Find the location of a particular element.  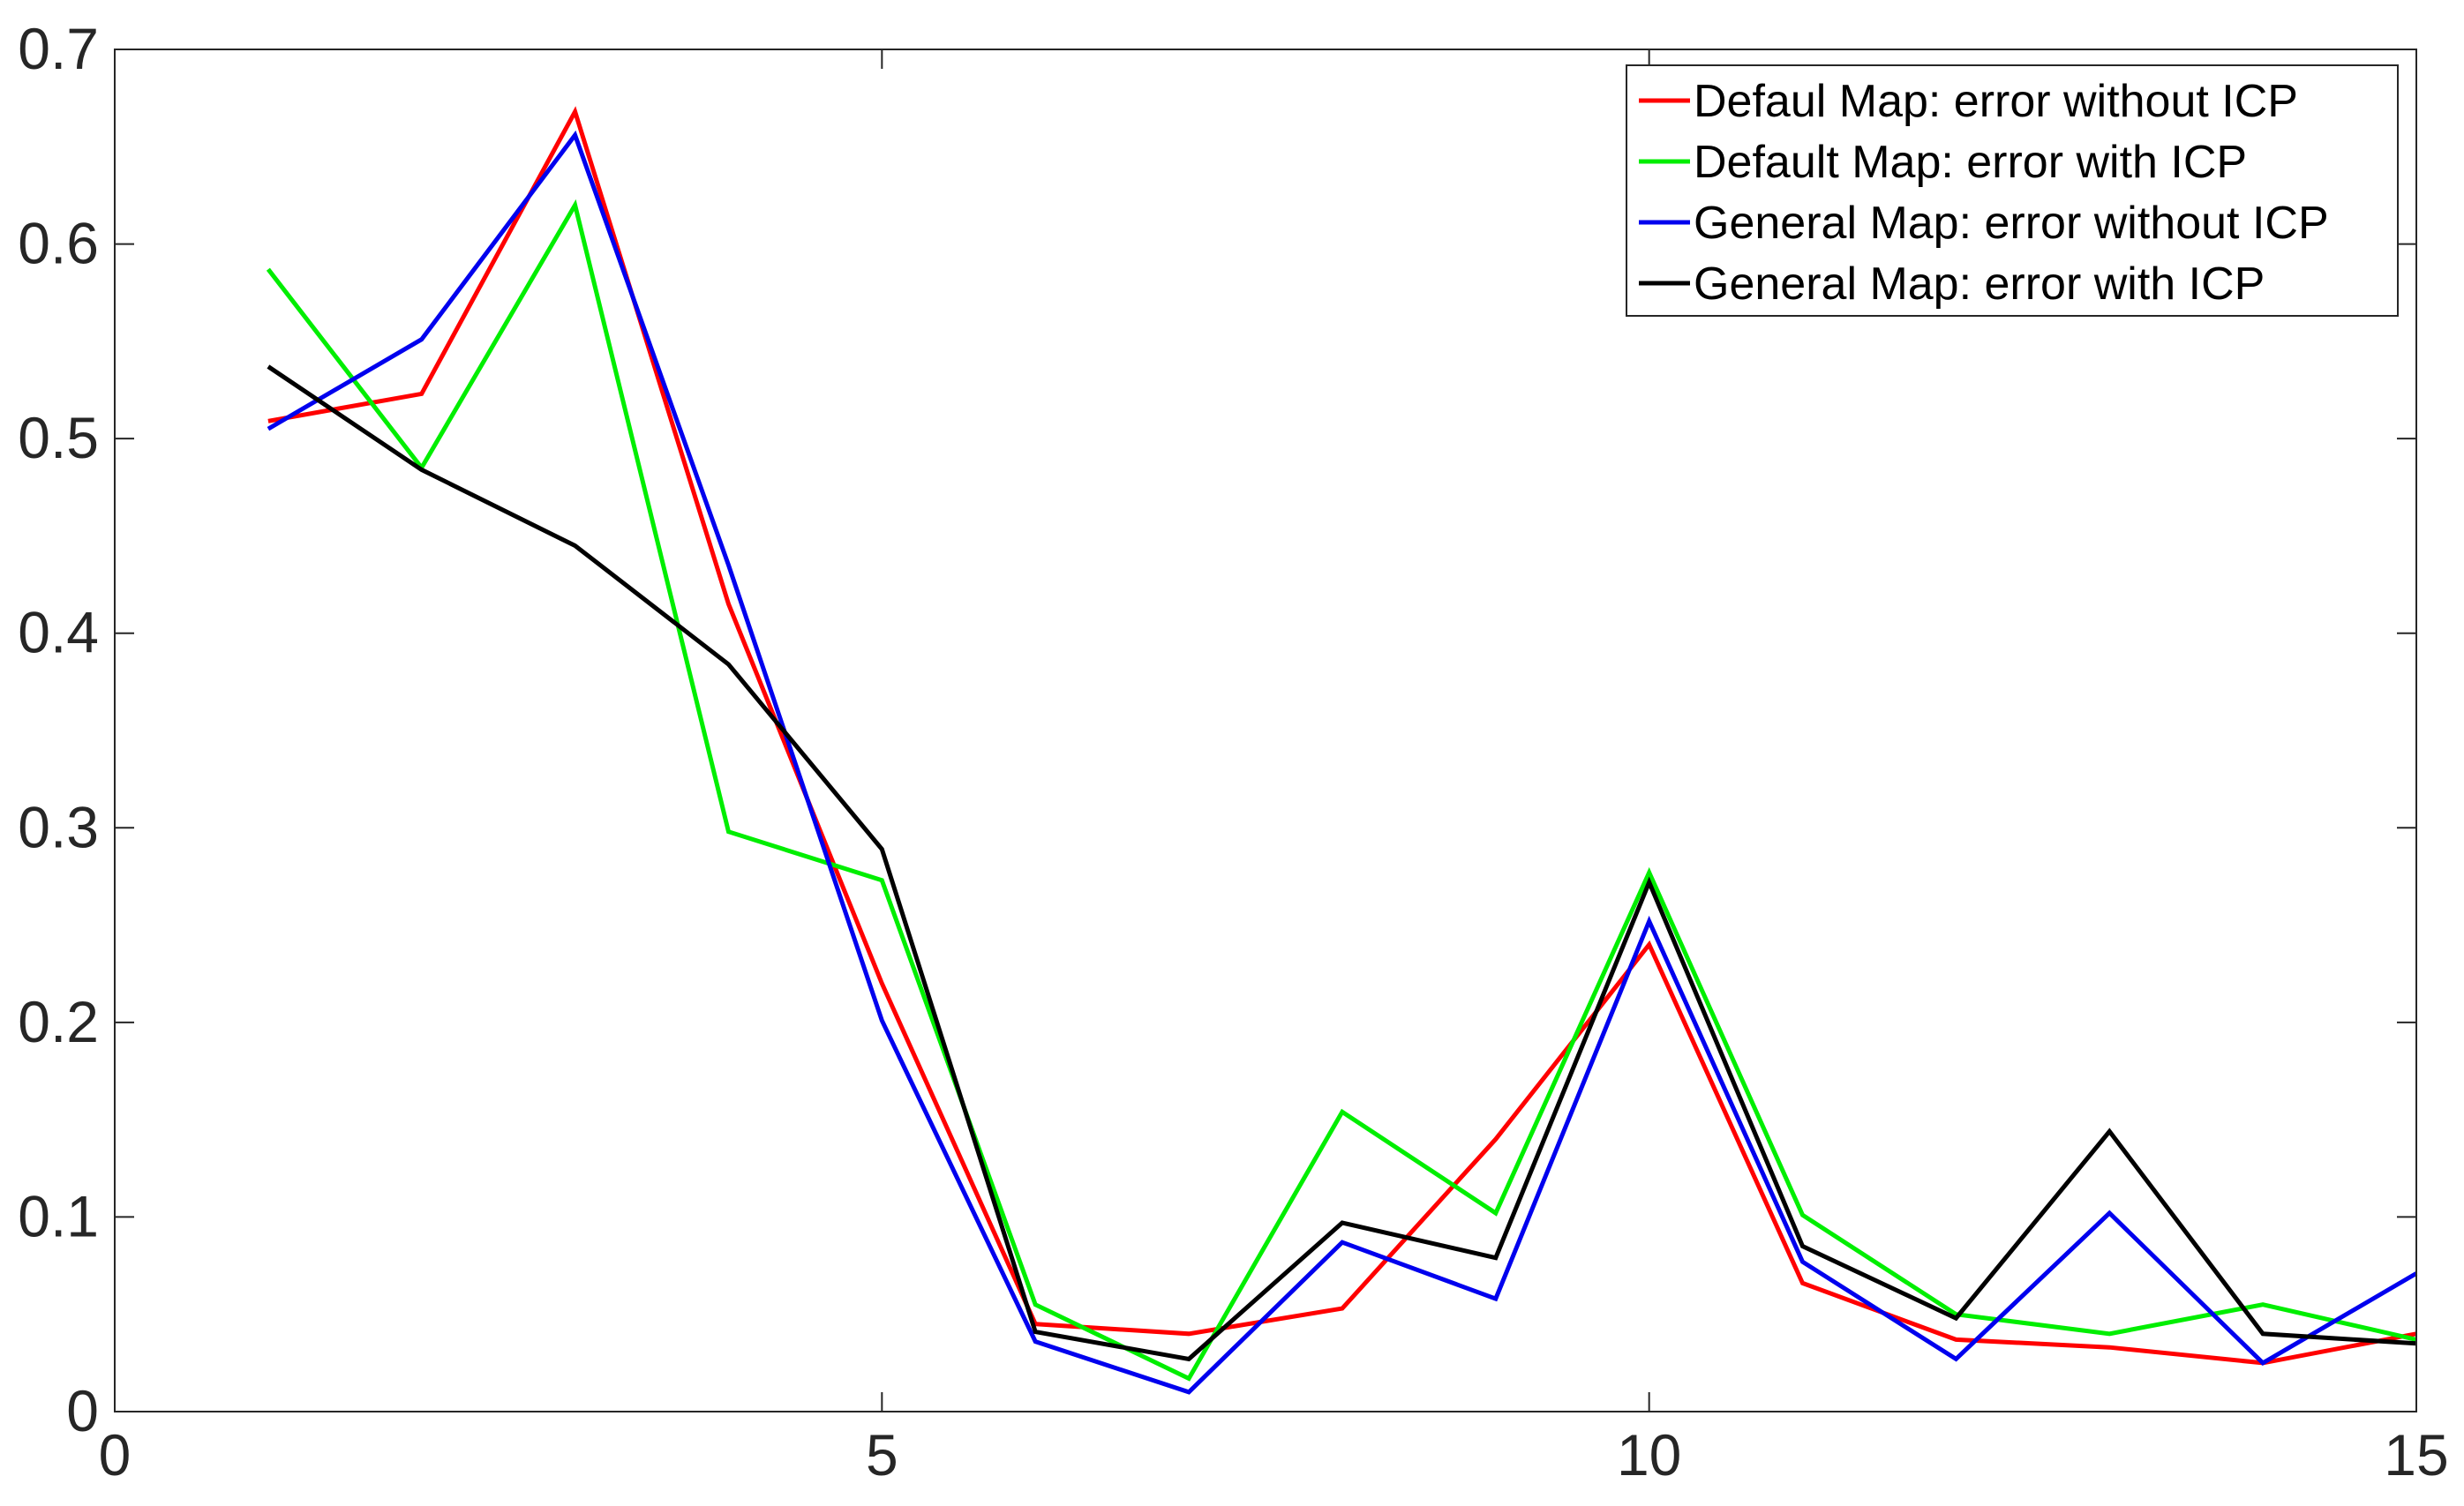

x-tick-label: 10 is located at coordinates (1649, 1454).